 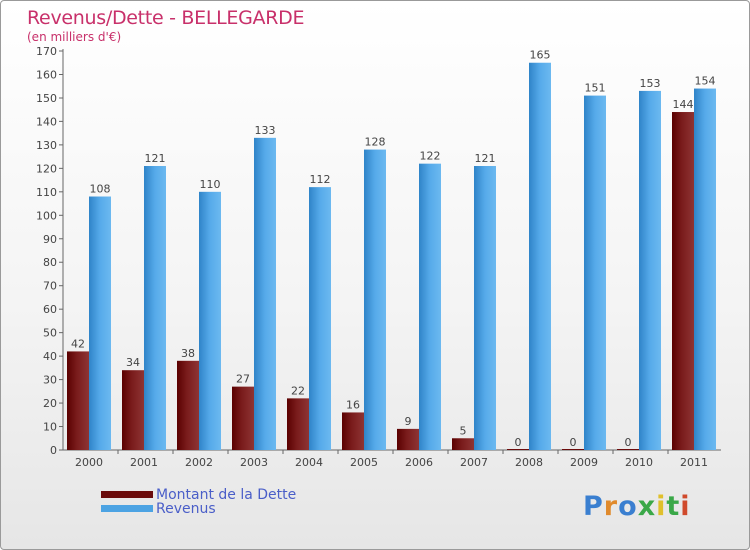 I want to click on x-tick-label: 2001, so click(x=144, y=462).